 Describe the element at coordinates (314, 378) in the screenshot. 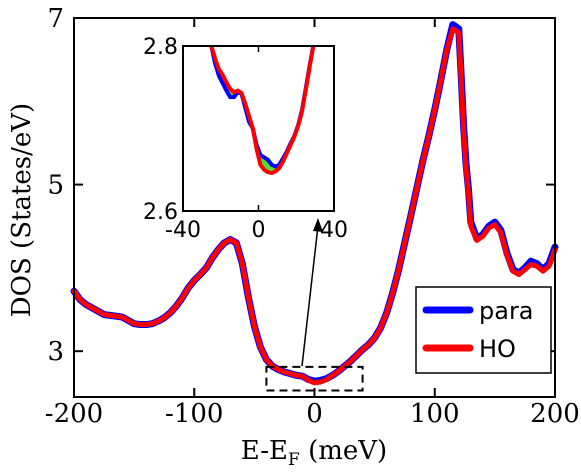

I see `zoom-region-box` at that location.